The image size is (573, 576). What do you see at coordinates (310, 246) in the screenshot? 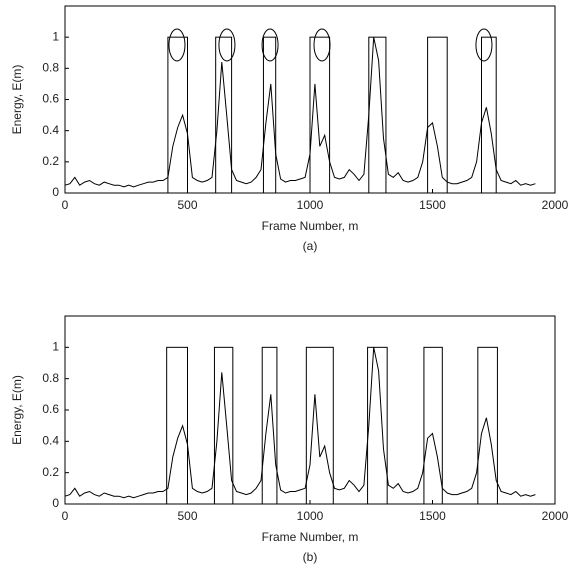
I see `caption: (a)` at bounding box center [310, 246].